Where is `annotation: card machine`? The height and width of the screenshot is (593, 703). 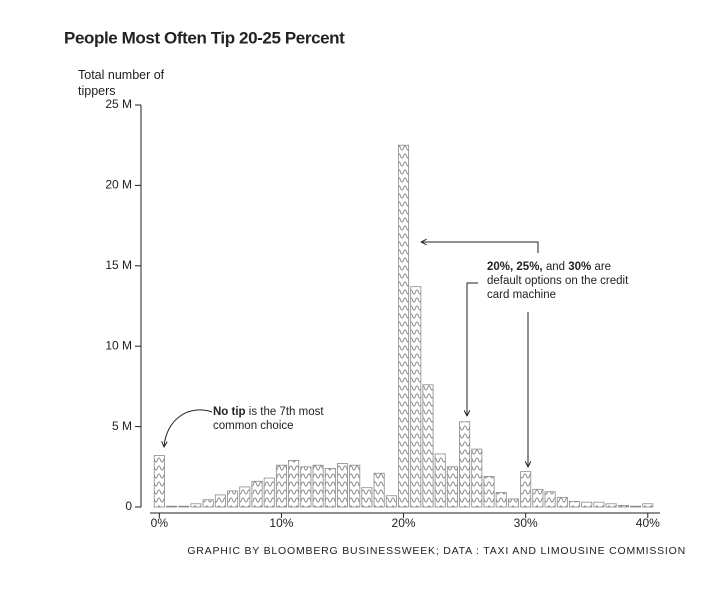 annotation: card machine is located at coordinates (521, 295).